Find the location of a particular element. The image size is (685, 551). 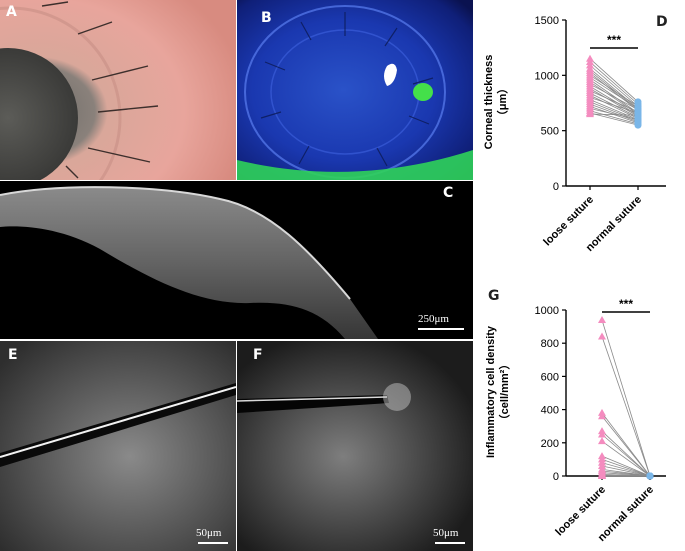

panel-f-label: F is located at coordinates (258, 355).